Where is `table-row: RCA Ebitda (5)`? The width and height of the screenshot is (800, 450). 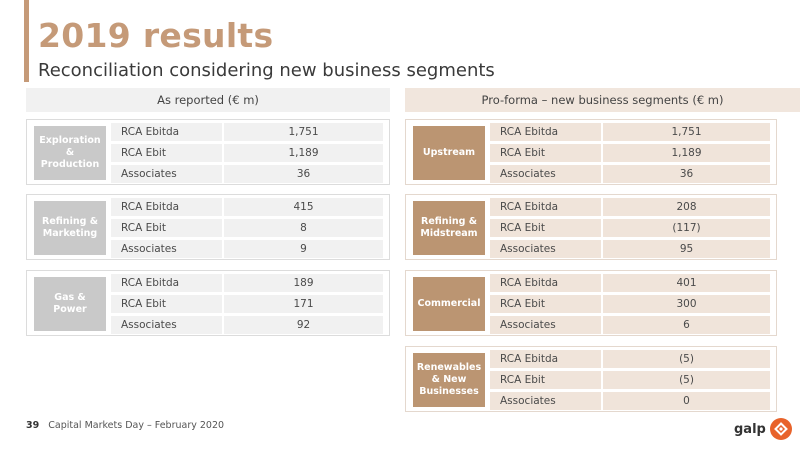 table-row: RCA Ebitda (5) is located at coordinates (630, 359).